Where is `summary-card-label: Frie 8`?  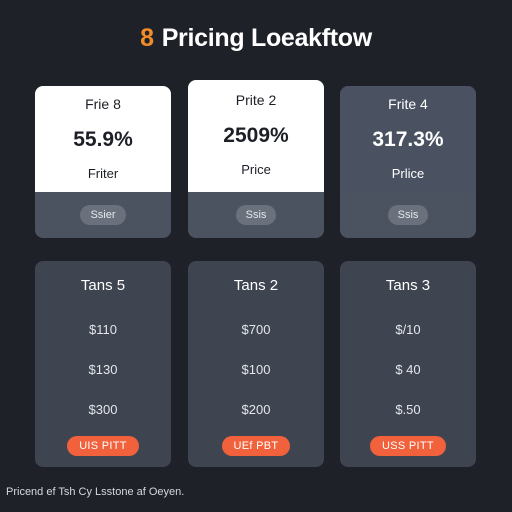
summary-card-label: Frie 8 is located at coordinates (103, 104).